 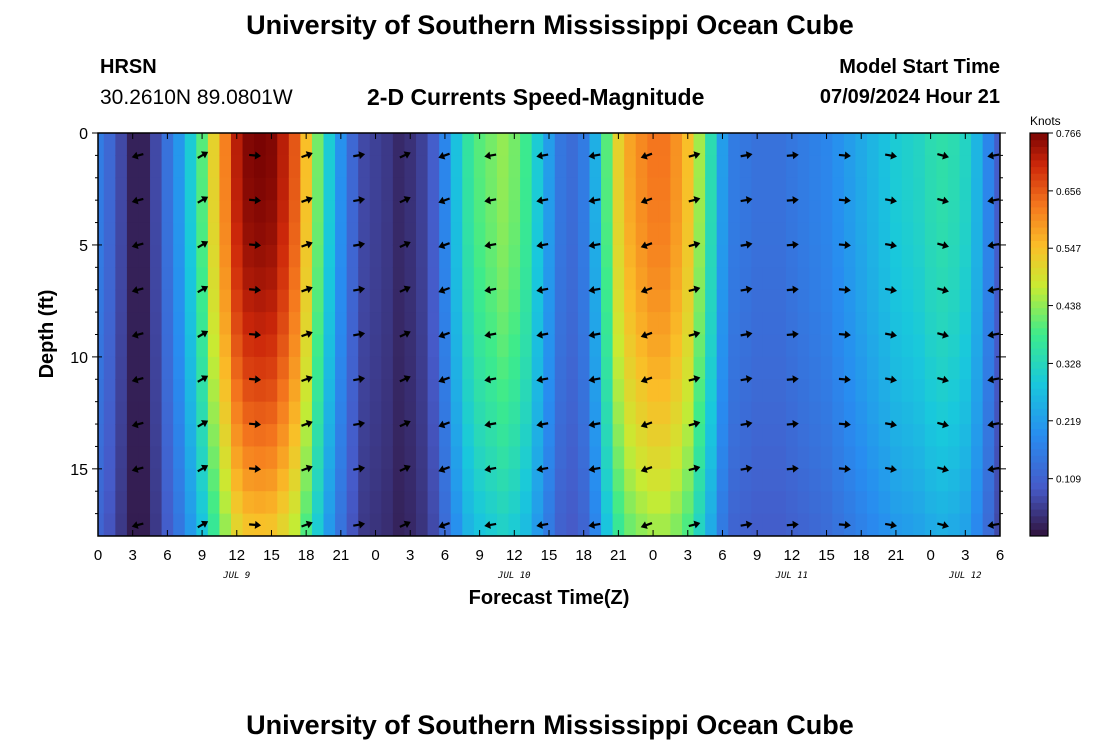 I want to click on day-label: JUL 12, so click(x=965, y=576).